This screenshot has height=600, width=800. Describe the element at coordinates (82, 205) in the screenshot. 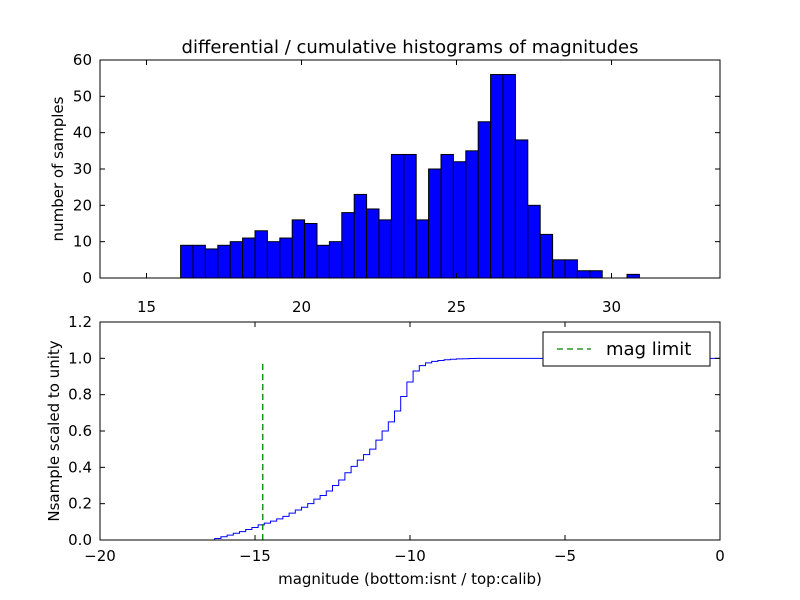

I see `histogram-y-tick-label: 20` at that location.